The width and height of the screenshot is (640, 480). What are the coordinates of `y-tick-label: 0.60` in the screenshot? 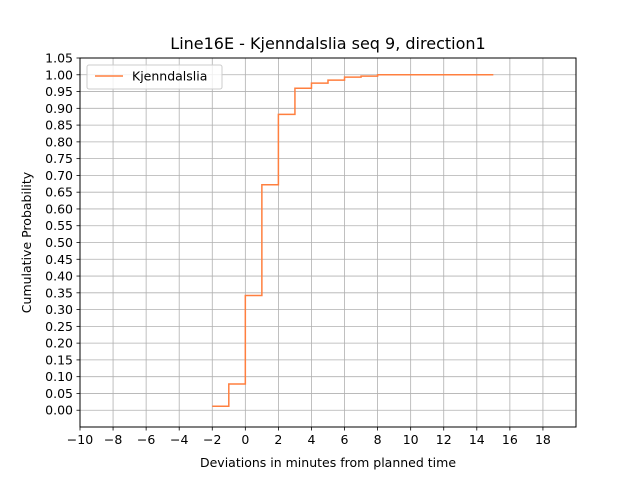 It's located at (59, 208).